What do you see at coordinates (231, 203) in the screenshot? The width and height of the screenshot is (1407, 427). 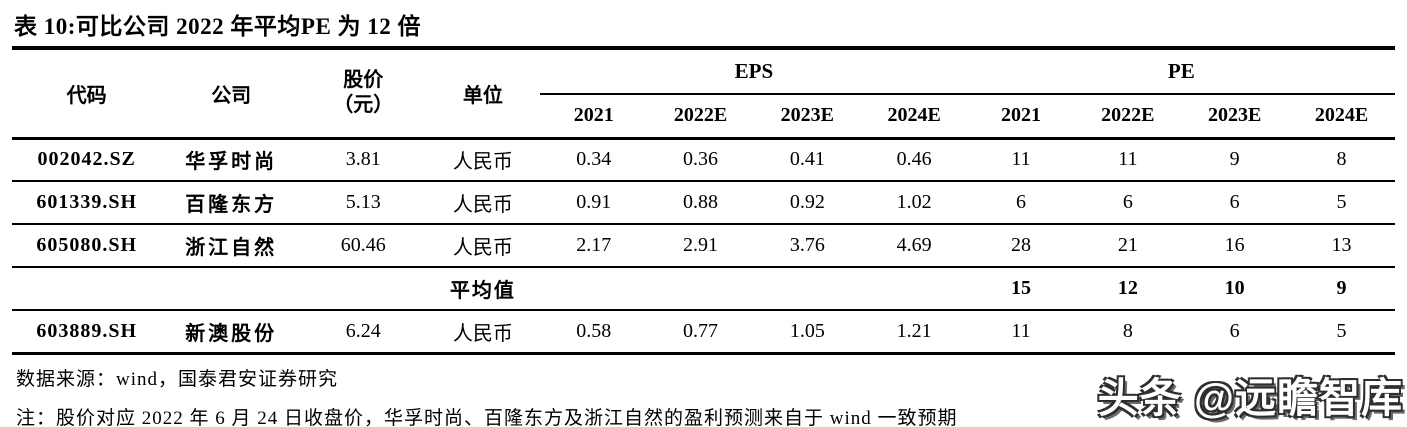 I see `company-name: 百隆东方` at bounding box center [231, 203].